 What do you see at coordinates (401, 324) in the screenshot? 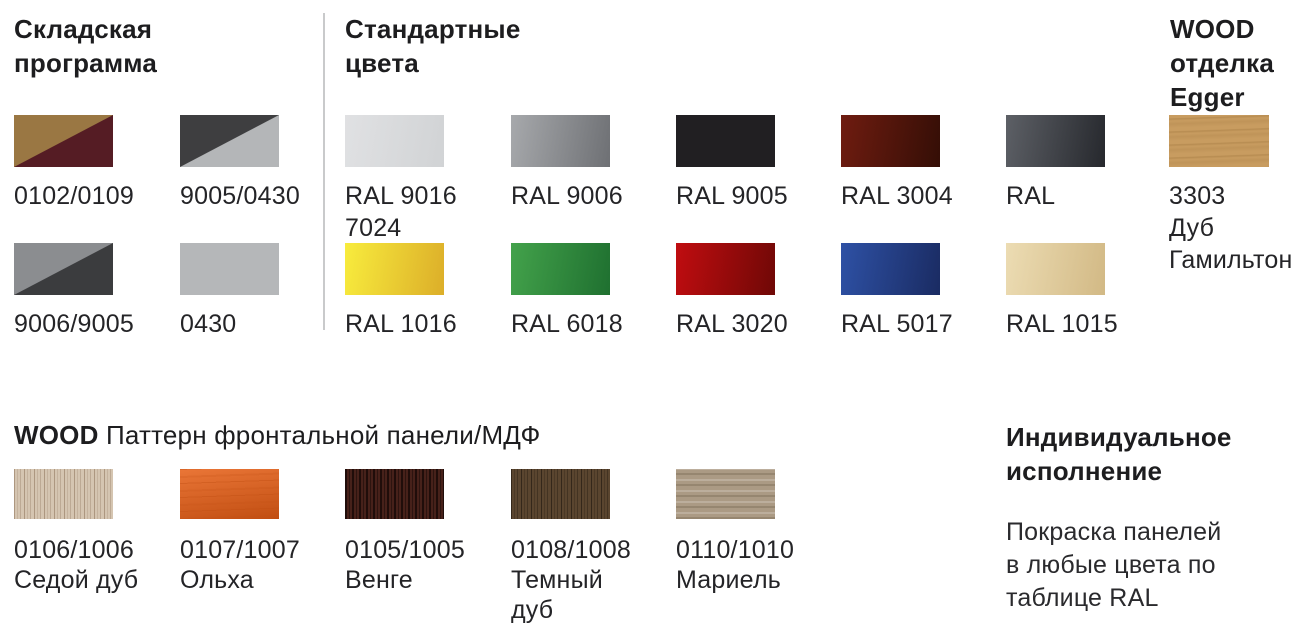
I see `swatch-label-ral-1016: RAL 1016` at bounding box center [401, 324].